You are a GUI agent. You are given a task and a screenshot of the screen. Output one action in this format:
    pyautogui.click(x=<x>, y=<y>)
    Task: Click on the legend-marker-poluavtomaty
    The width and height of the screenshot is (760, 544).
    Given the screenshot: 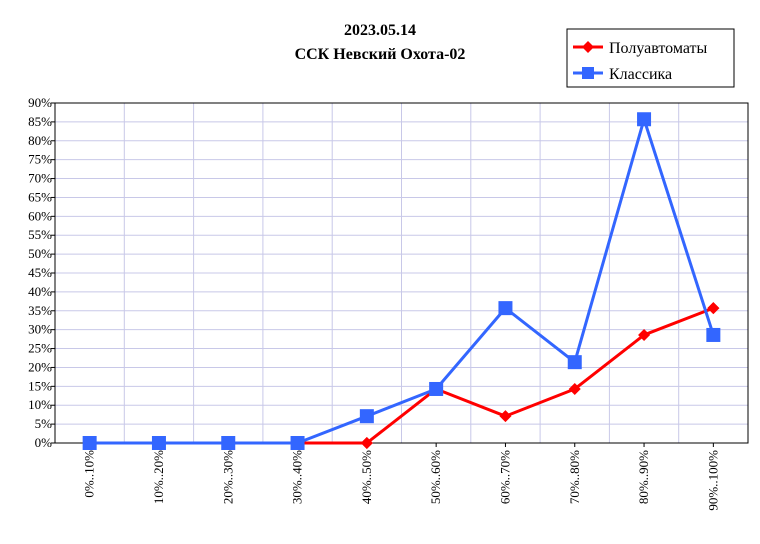 What is the action you would take?
    pyautogui.click(x=588, y=47)
    